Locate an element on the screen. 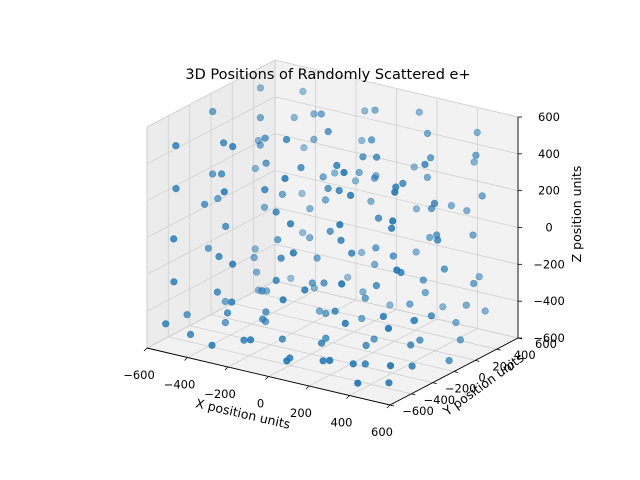 The image size is (640, 480). z-tick-label: −600 is located at coordinates (549, 338).